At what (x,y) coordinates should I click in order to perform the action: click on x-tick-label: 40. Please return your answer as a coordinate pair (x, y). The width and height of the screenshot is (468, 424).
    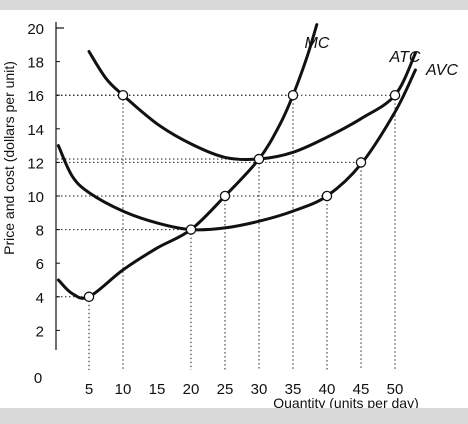
    Looking at the image, I should click on (327, 389).